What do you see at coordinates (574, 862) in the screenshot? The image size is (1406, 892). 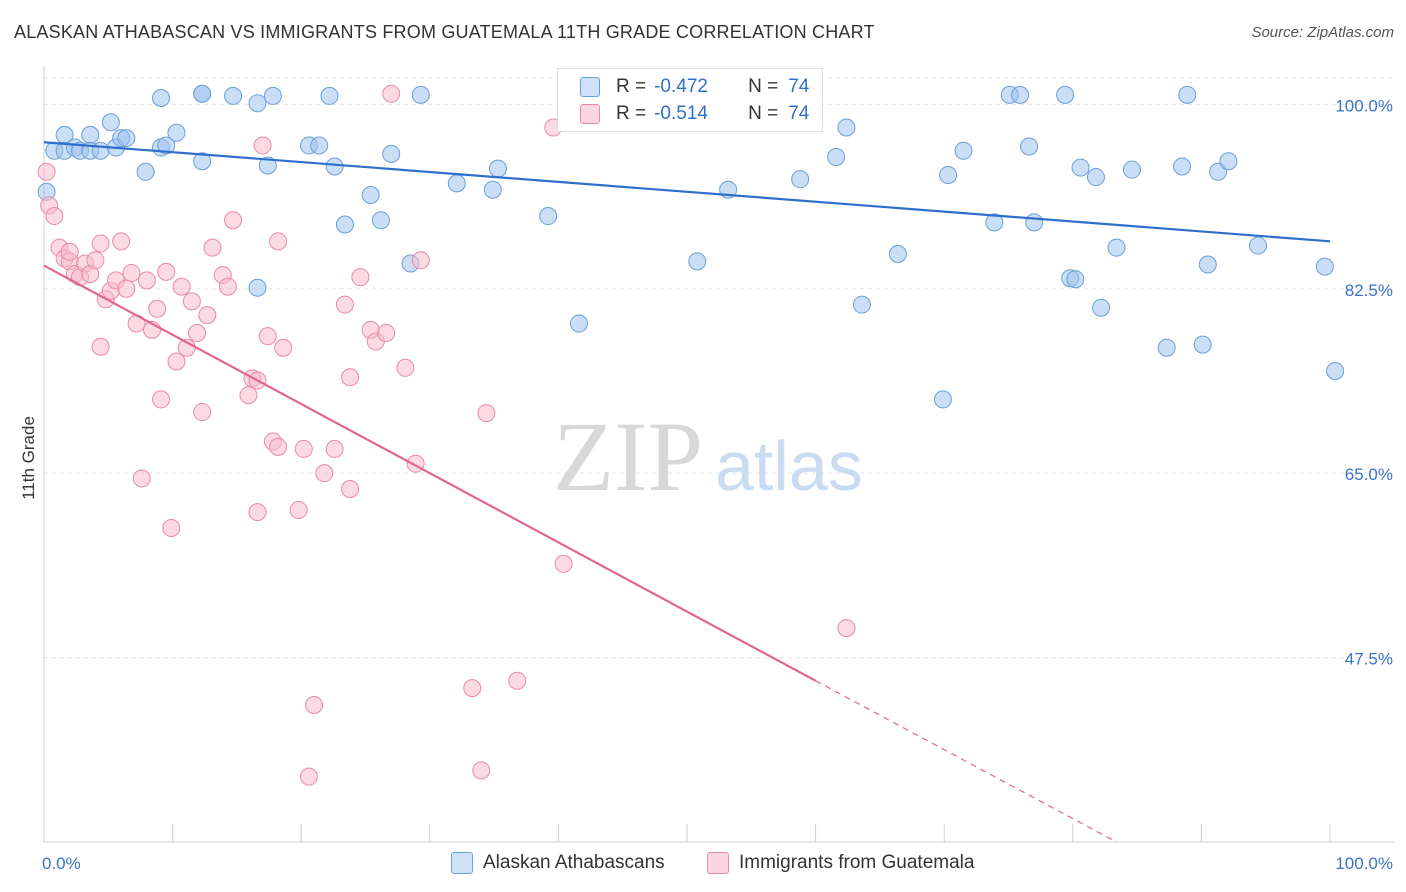 I see `legend-label-athabascans: Alaskan Athabascans` at bounding box center [574, 862].